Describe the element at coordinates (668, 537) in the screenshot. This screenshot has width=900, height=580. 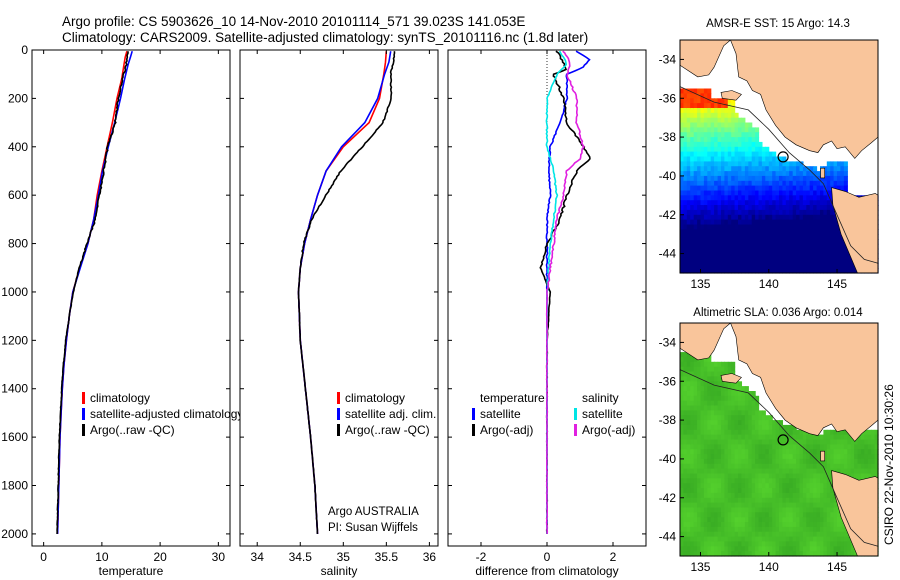
I see `map-y-tick-label: -44` at that location.